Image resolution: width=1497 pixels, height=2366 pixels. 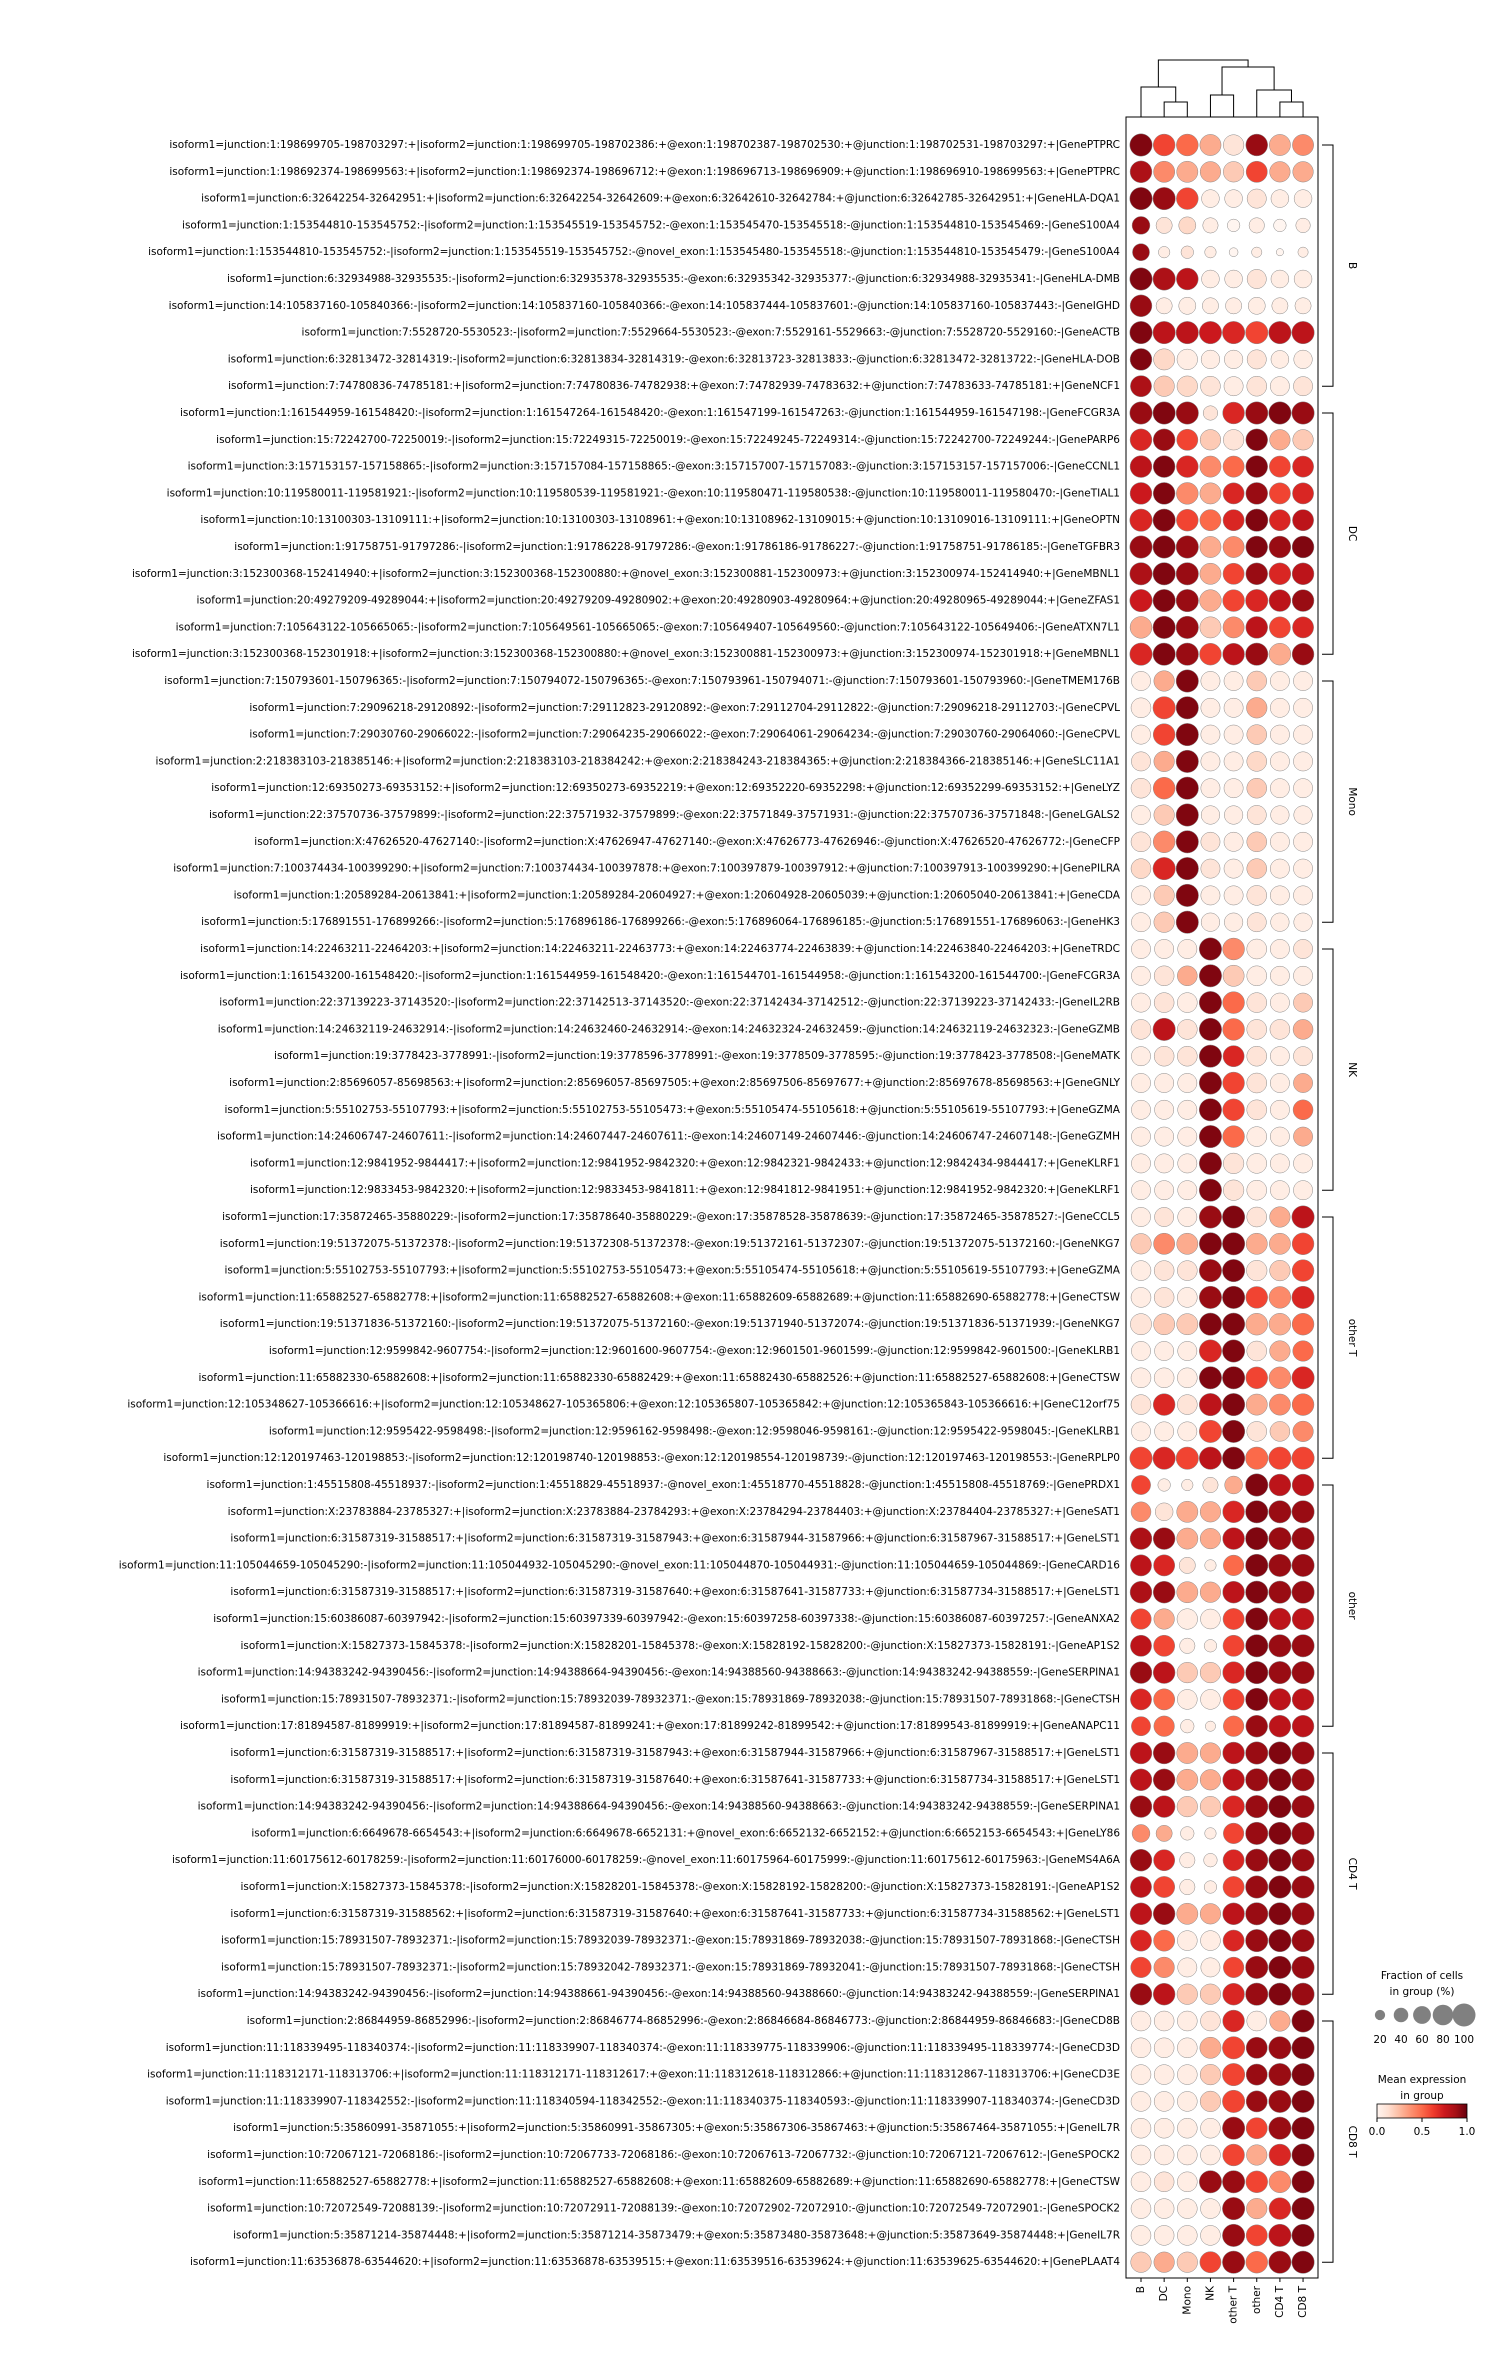 What do you see at coordinates (1401, 2015) in the screenshot?
I see `size-legend-dot` at bounding box center [1401, 2015].